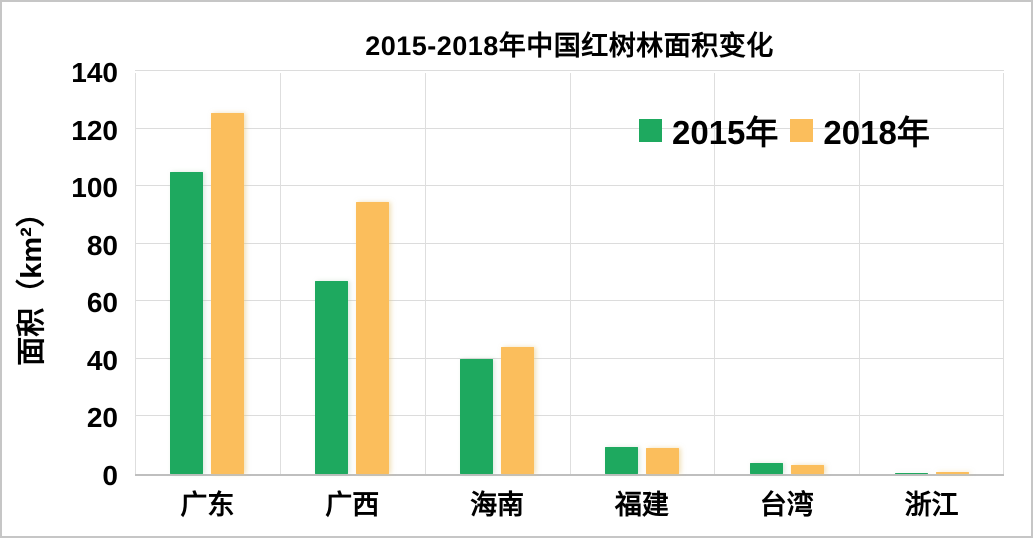 The height and width of the screenshot is (538, 1033). What do you see at coordinates (725, 132) in the screenshot?
I see `legend-label-2015: 2015年` at bounding box center [725, 132].